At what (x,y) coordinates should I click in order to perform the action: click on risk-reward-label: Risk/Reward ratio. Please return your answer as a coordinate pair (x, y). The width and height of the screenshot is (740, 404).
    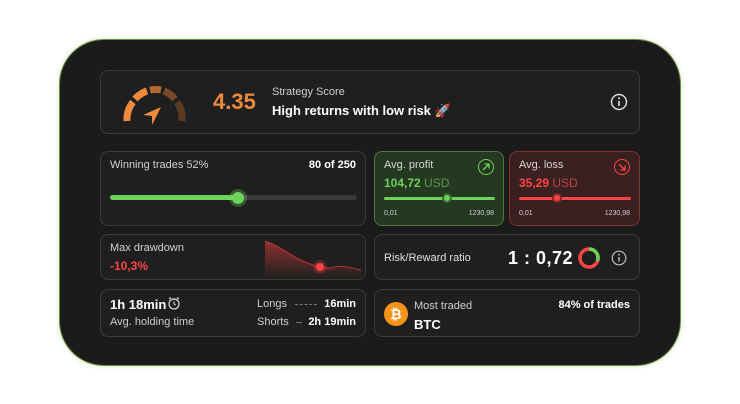
    Looking at the image, I should click on (427, 258).